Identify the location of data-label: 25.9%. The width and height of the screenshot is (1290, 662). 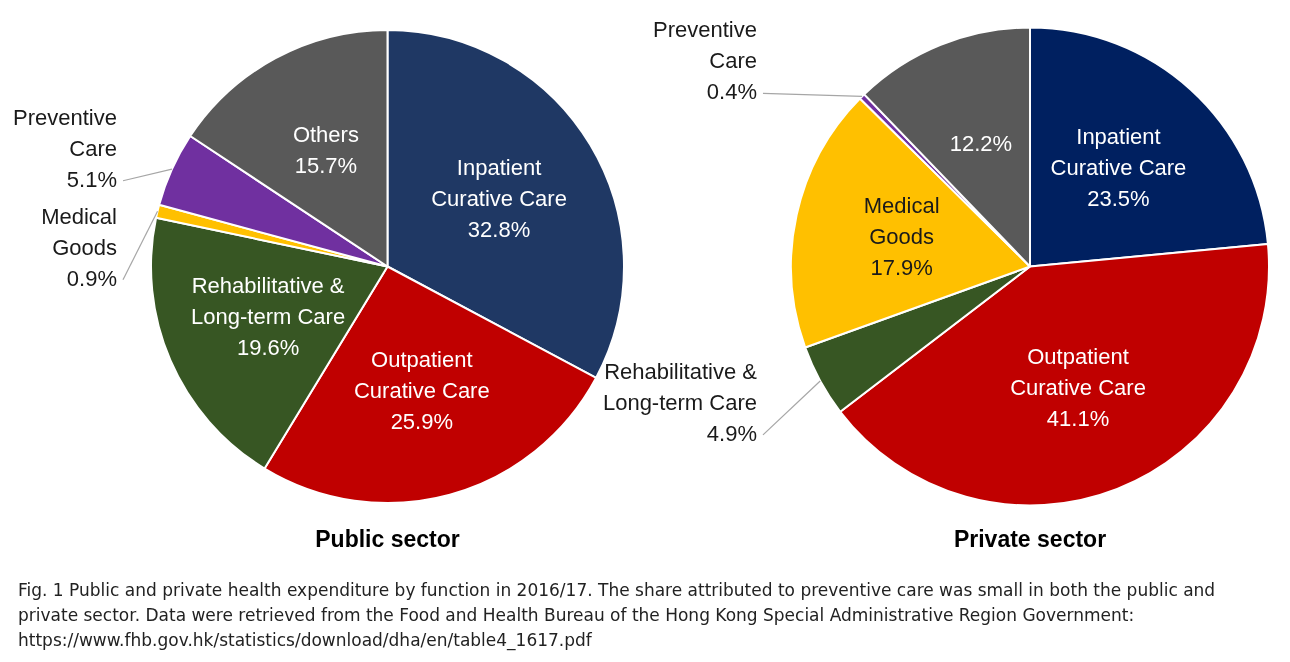
(422, 422).